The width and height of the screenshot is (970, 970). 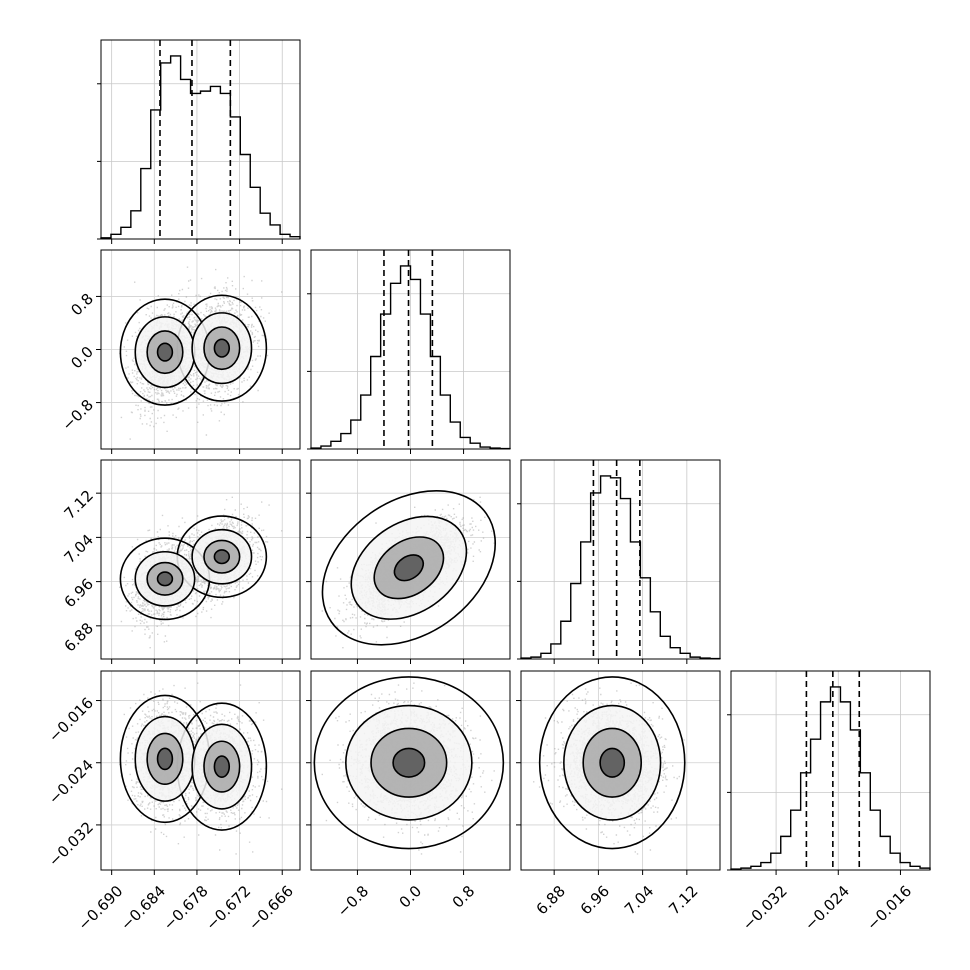 What do you see at coordinates (71, 720) in the screenshot?
I see `y-tick-label: −0.016` at bounding box center [71, 720].